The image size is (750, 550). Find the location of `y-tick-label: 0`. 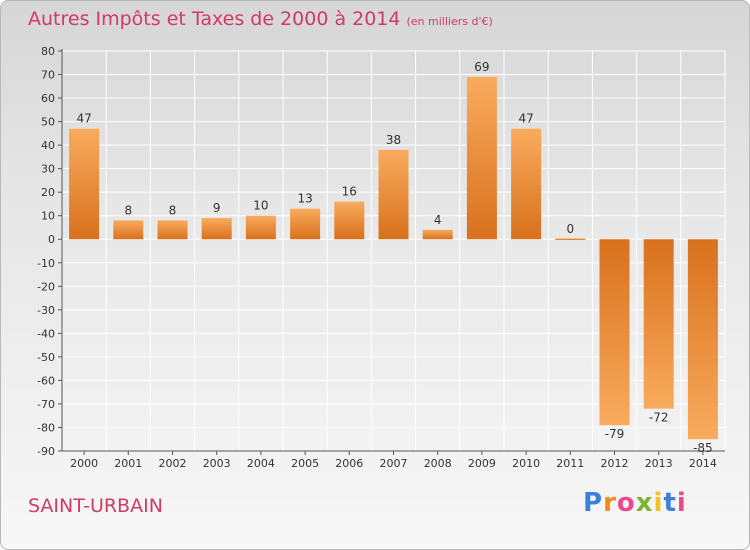

y-tick-label: 0 is located at coordinates (51, 239).